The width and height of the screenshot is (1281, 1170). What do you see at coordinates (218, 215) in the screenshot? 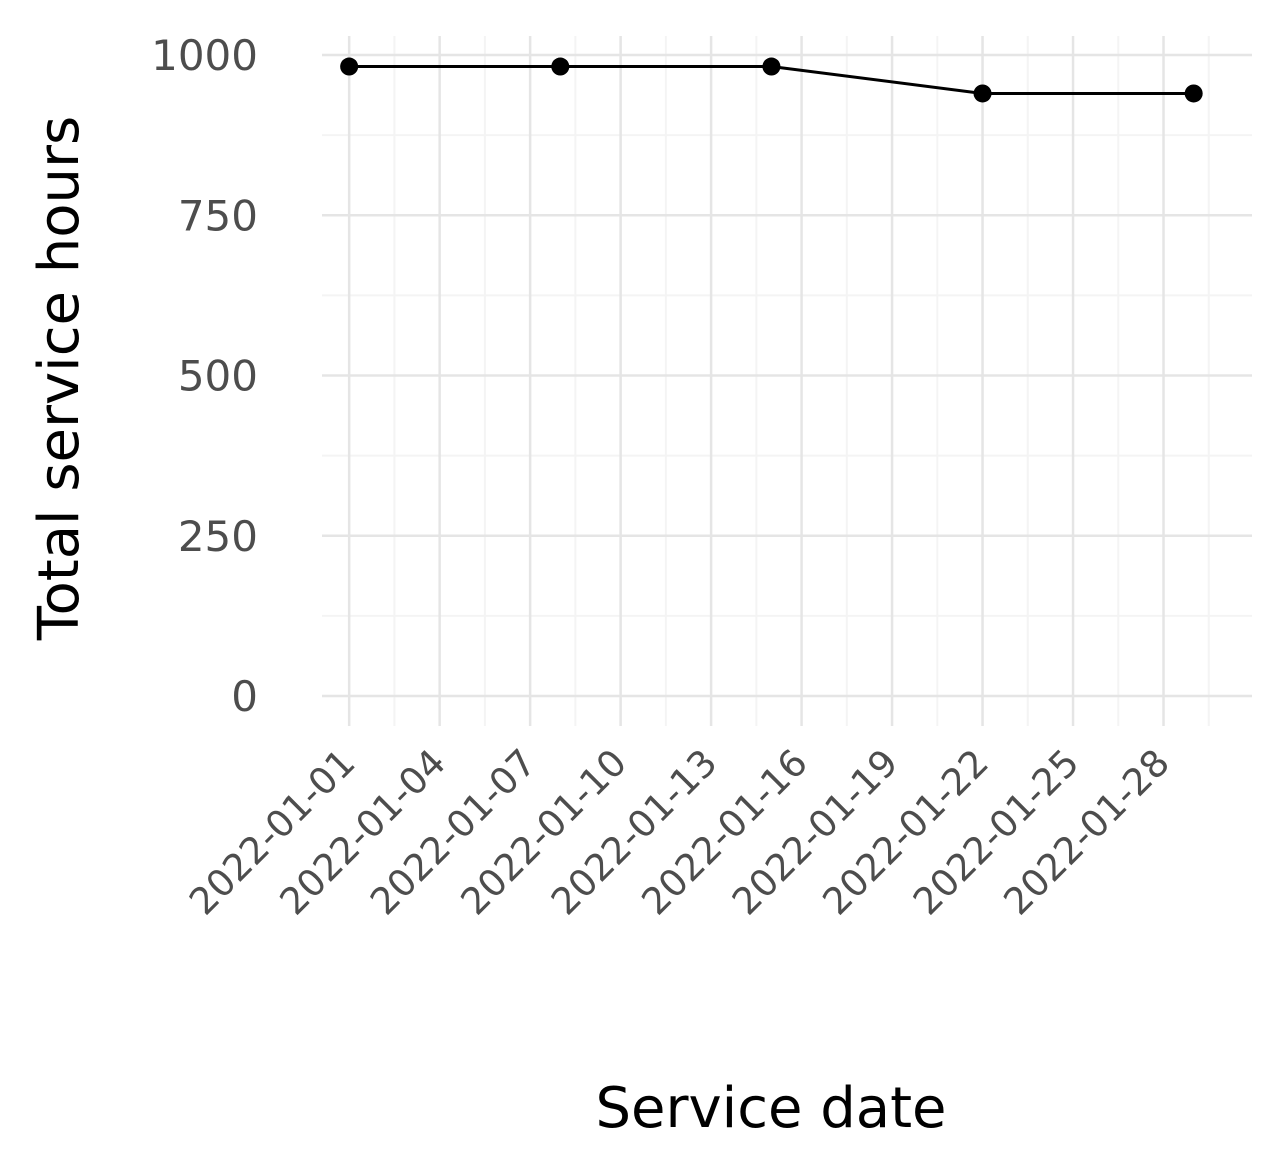
I see `y-tick-label: 750` at bounding box center [218, 215].